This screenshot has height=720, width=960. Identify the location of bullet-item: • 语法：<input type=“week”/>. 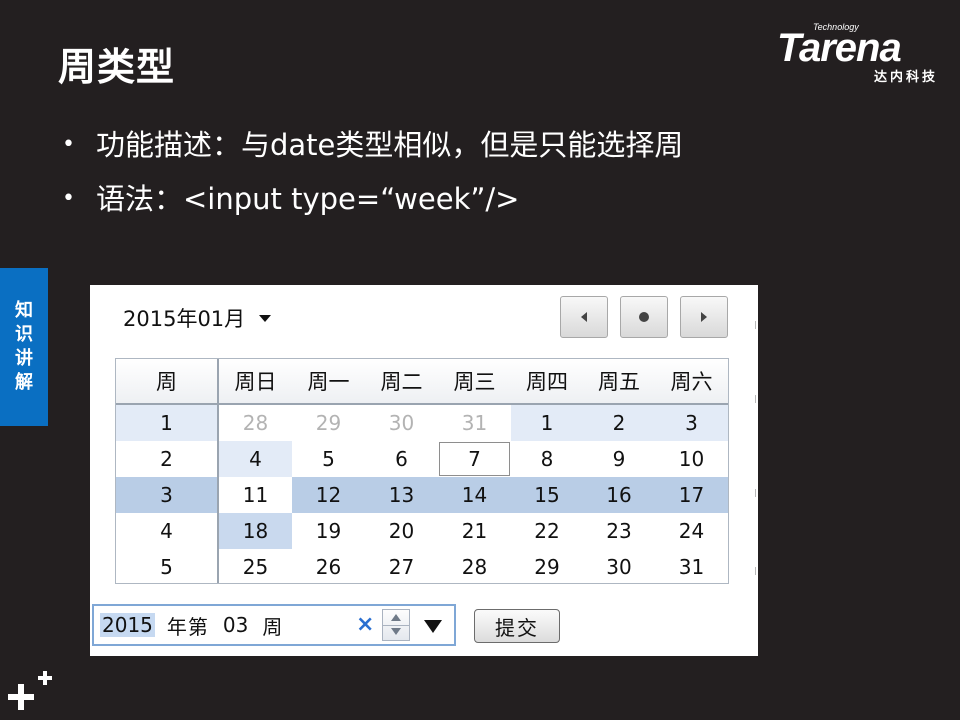
(371, 199).